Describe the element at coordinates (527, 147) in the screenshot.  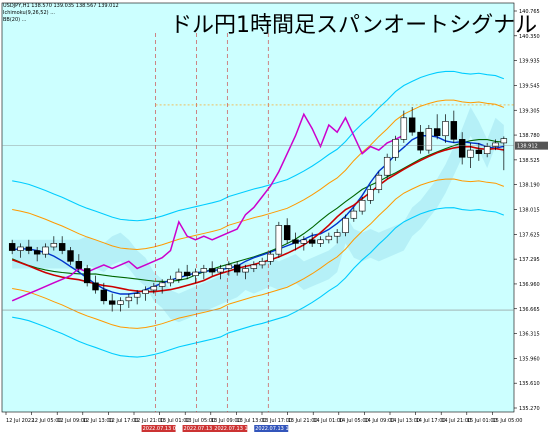
I see `current-price-label: 138.912` at that location.